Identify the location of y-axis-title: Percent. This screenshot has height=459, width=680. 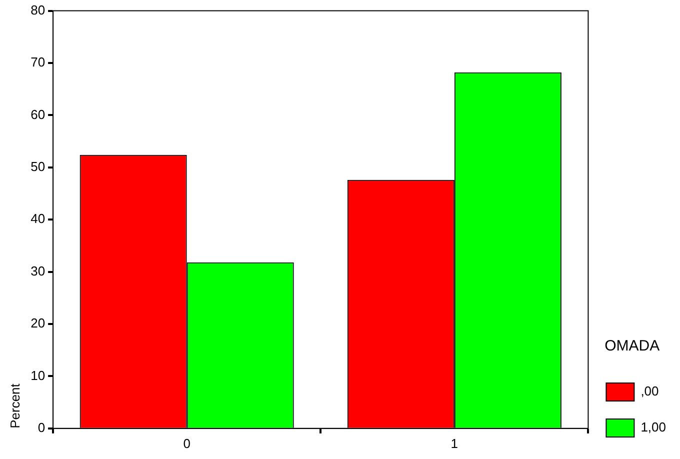
(14, 405).